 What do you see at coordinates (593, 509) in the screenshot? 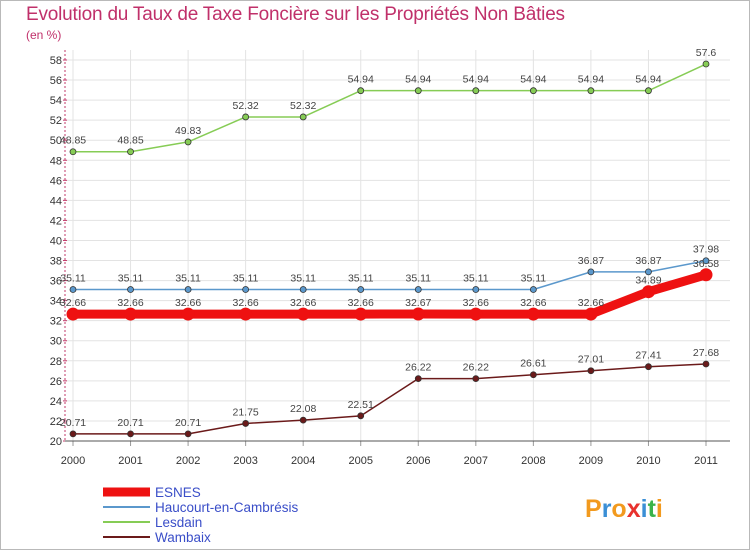
I see `logo-letter: P` at bounding box center [593, 509].